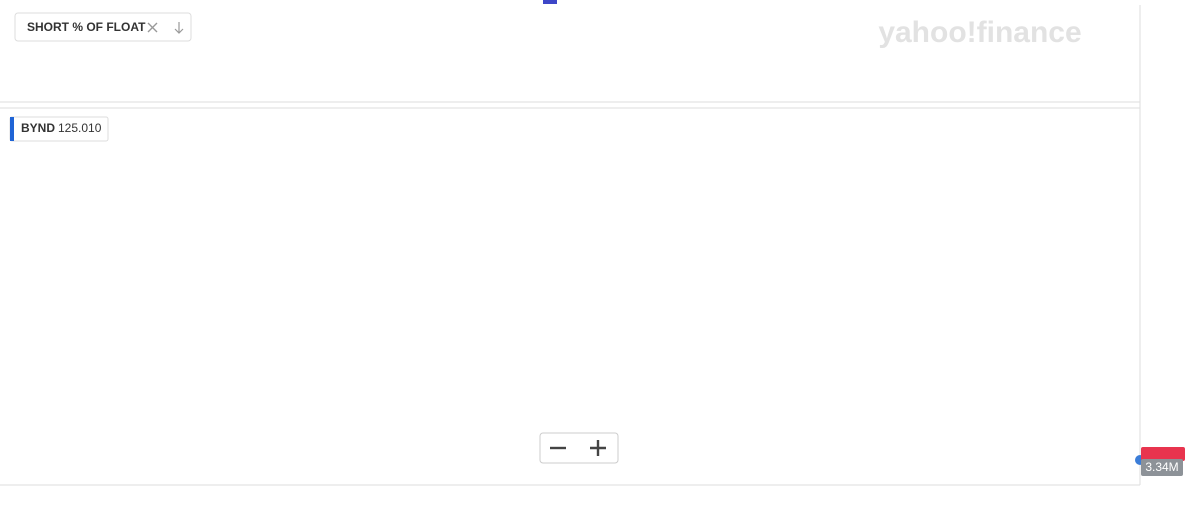  What do you see at coordinates (550, 2) in the screenshot?
I see `panel-handle` at bounding box center [550, 2].